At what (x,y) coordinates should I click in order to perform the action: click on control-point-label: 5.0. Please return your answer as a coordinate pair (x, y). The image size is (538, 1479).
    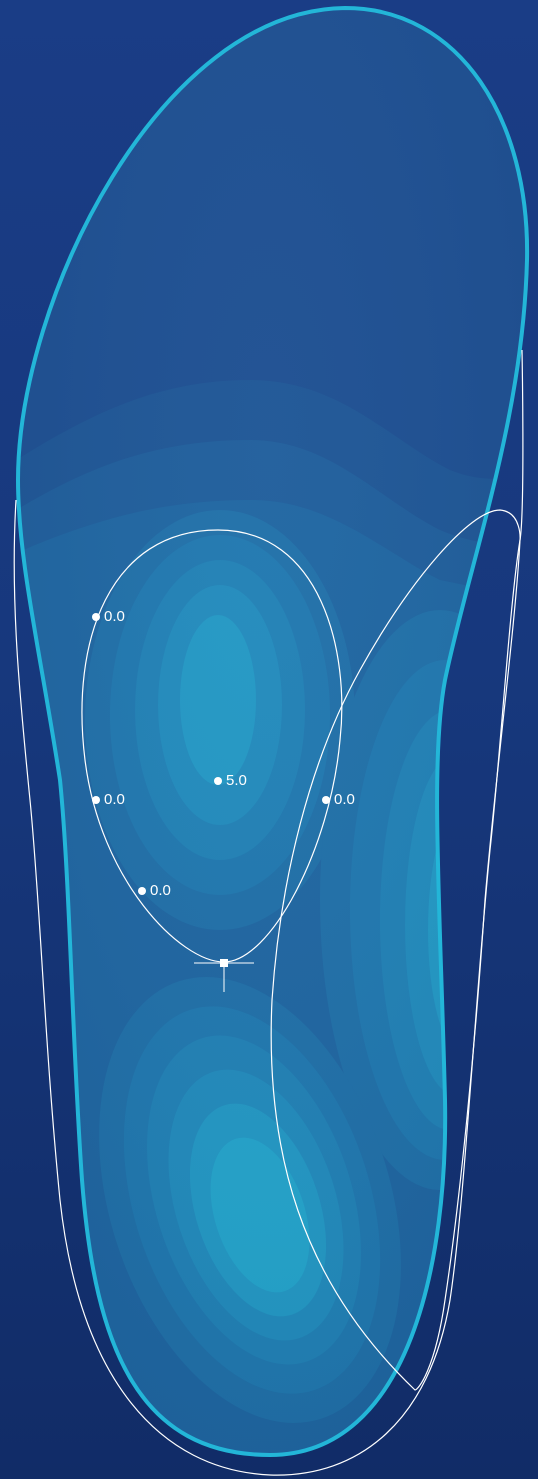
    Looking at the image, I should click on (236, 780).